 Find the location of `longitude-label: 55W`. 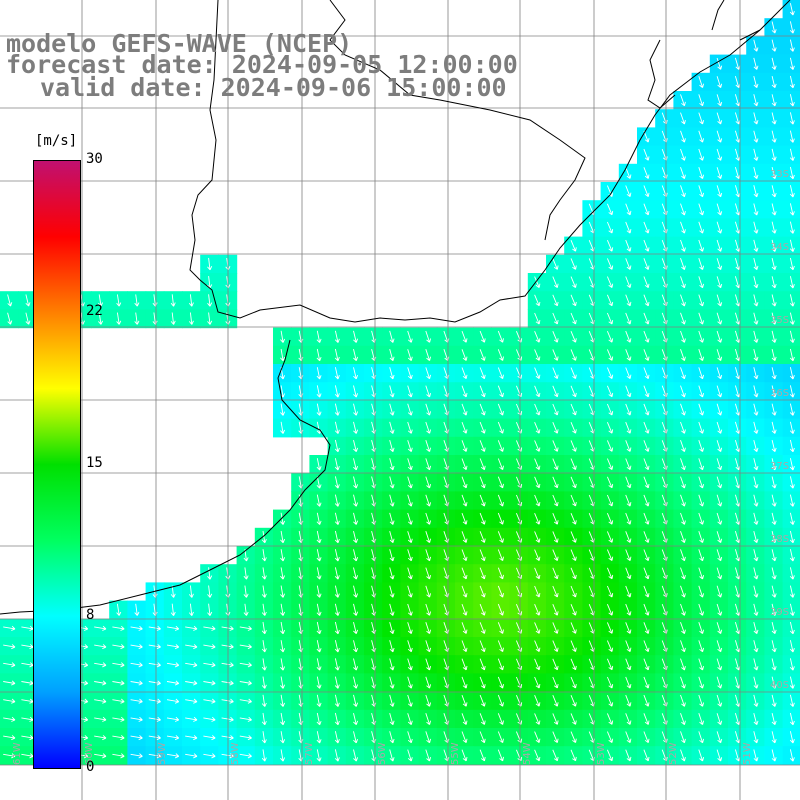

longitude-label: 55W is located at coordinates (455, 753).